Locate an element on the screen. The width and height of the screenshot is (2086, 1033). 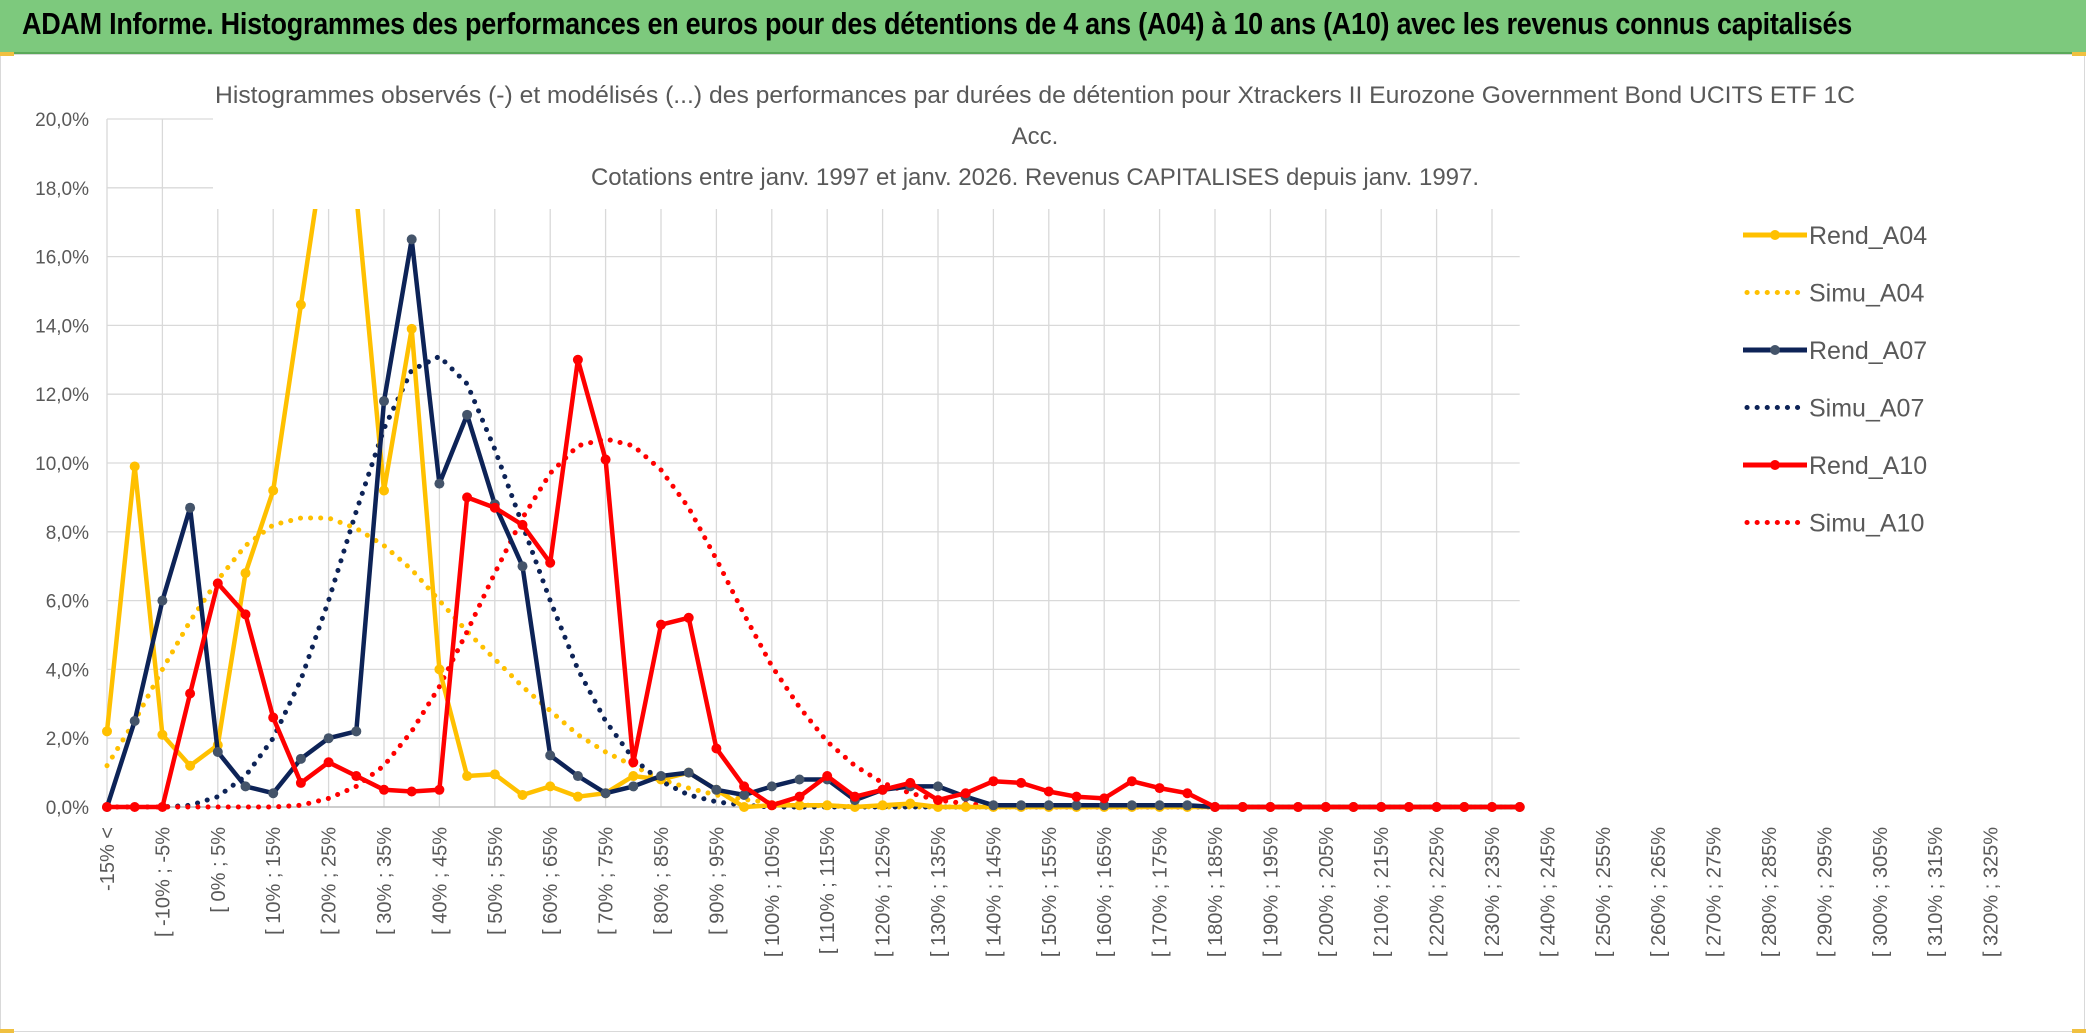
x-tick-label: [ 20% ; 25% is located at coordinates (330, 881).